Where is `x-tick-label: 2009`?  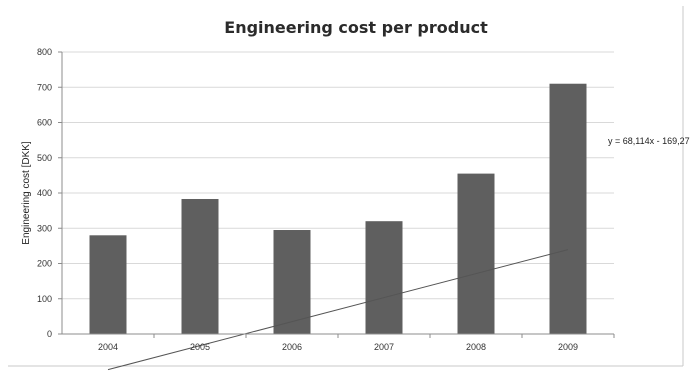
x-tick-label: 2009 is located at coordinates (568, 347).